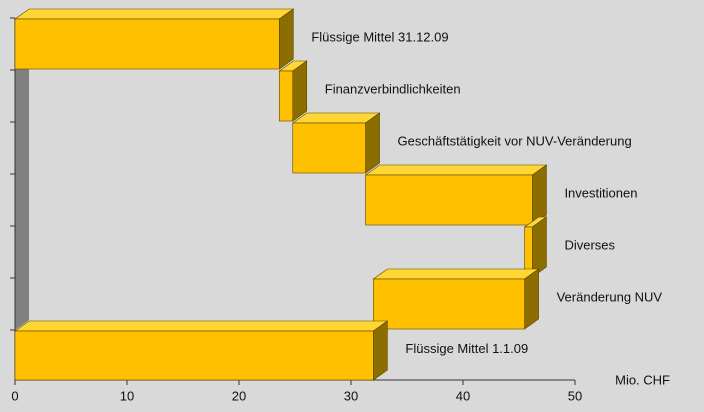  Describe the element at coordinates (589, 244) in the screenshot. I see `category-label: Diverses` at that location.